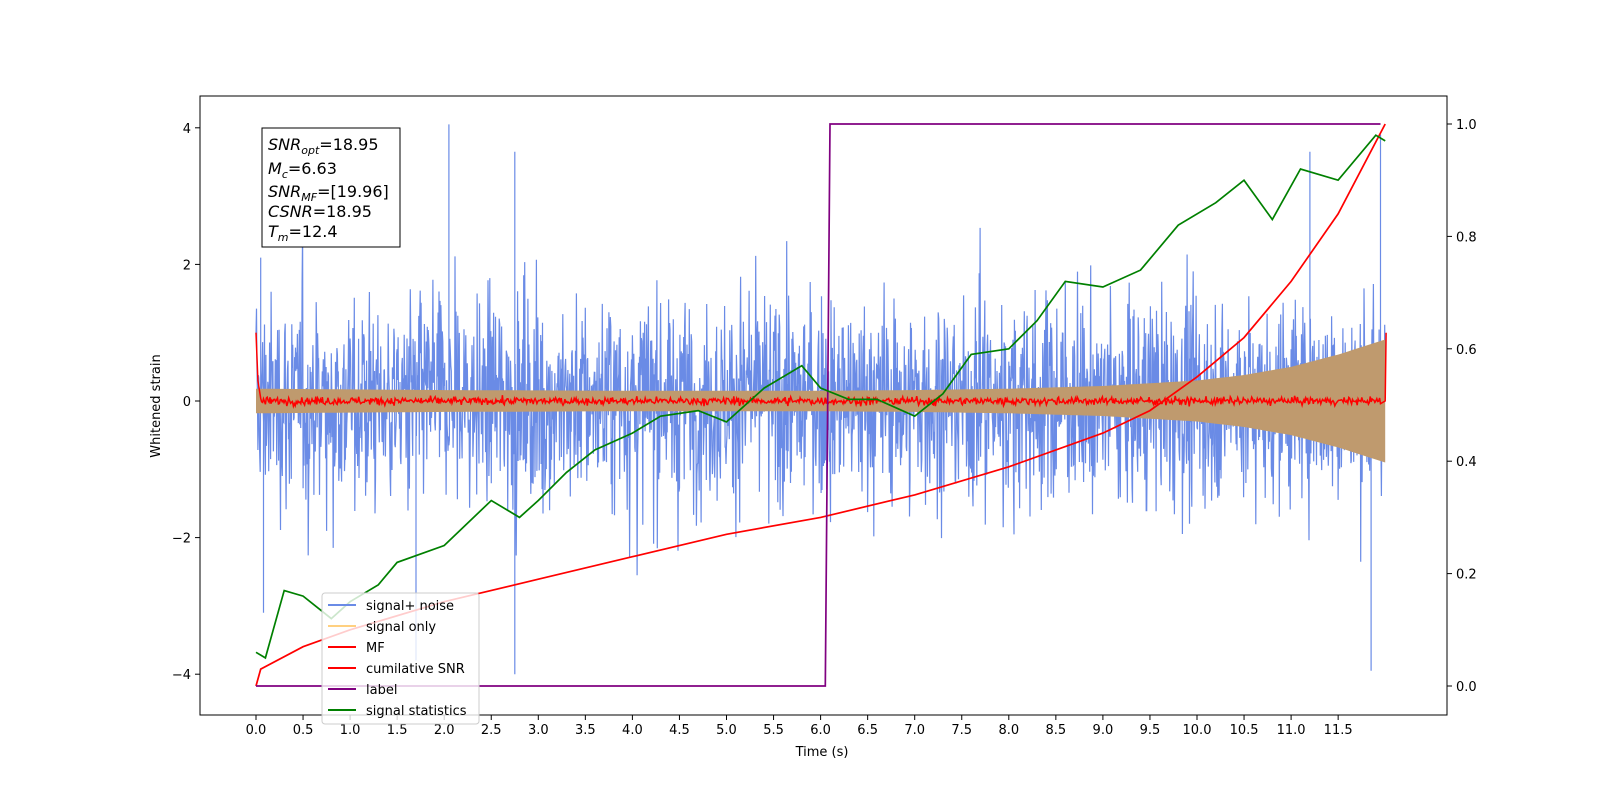 This screenshot has width=1600, height=800. I want to click on legend-entry: cumilative SNR, so click(415, 669).